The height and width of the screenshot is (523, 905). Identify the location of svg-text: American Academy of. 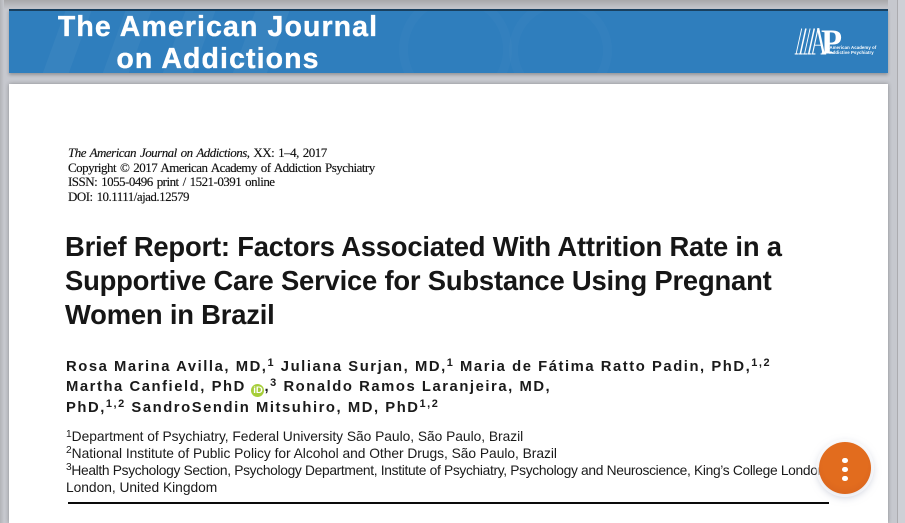
(853, 47).